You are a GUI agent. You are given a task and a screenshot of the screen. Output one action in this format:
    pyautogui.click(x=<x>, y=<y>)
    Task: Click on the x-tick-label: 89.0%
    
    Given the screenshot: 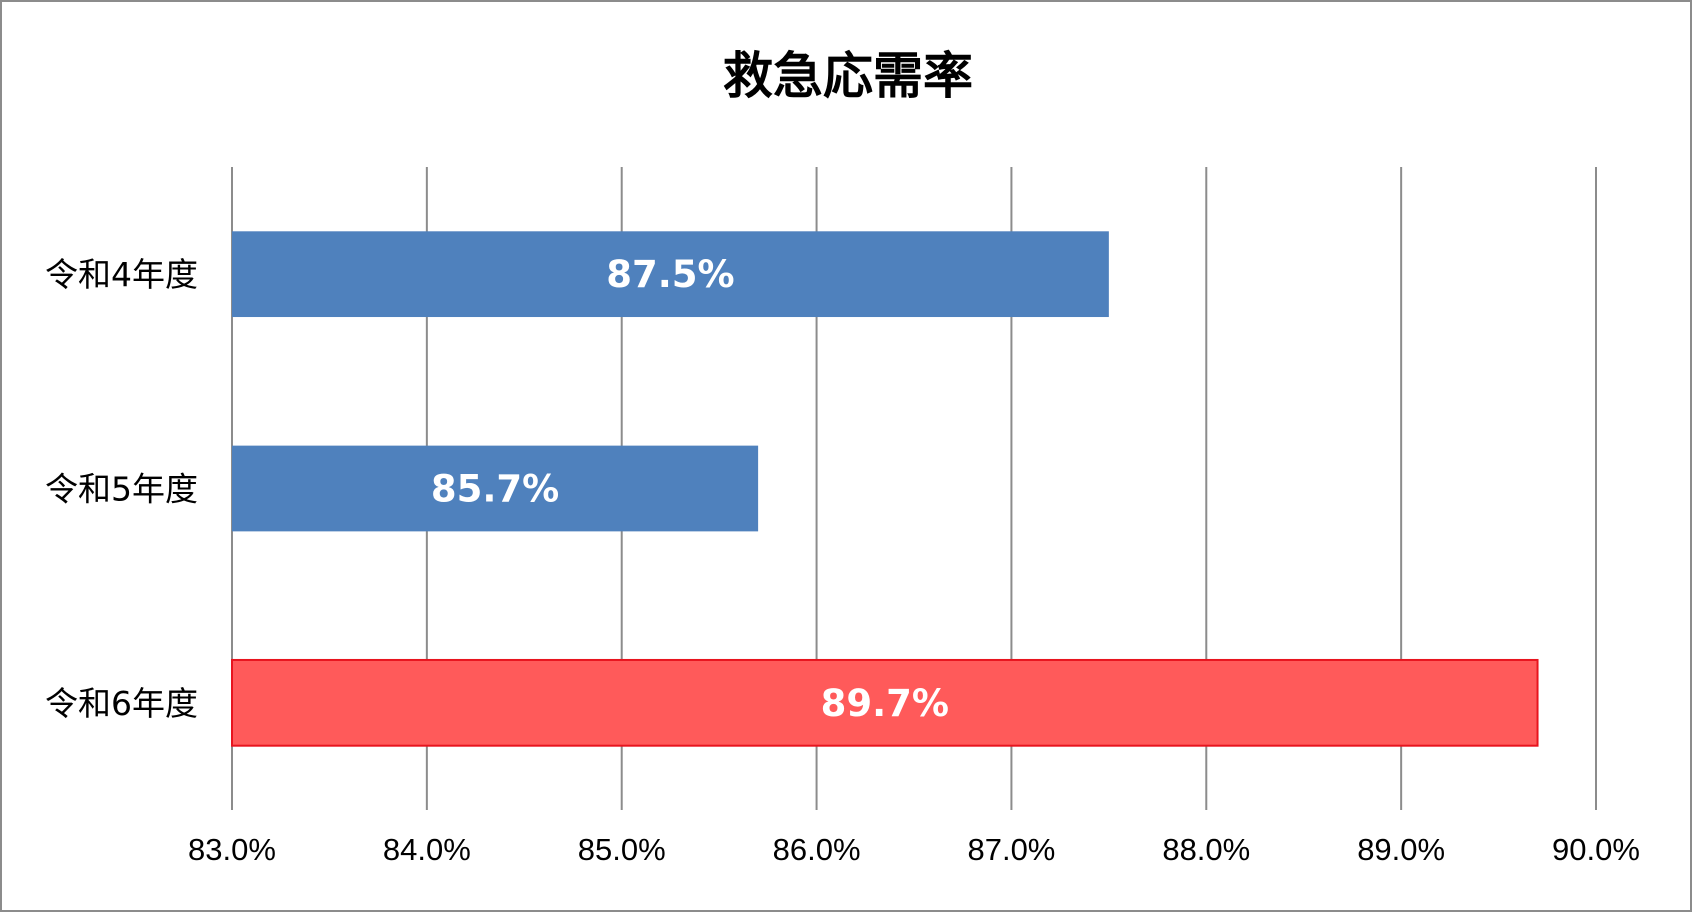 What is the action you would take?
    pyautogui.click(x=1401, y=849)
    